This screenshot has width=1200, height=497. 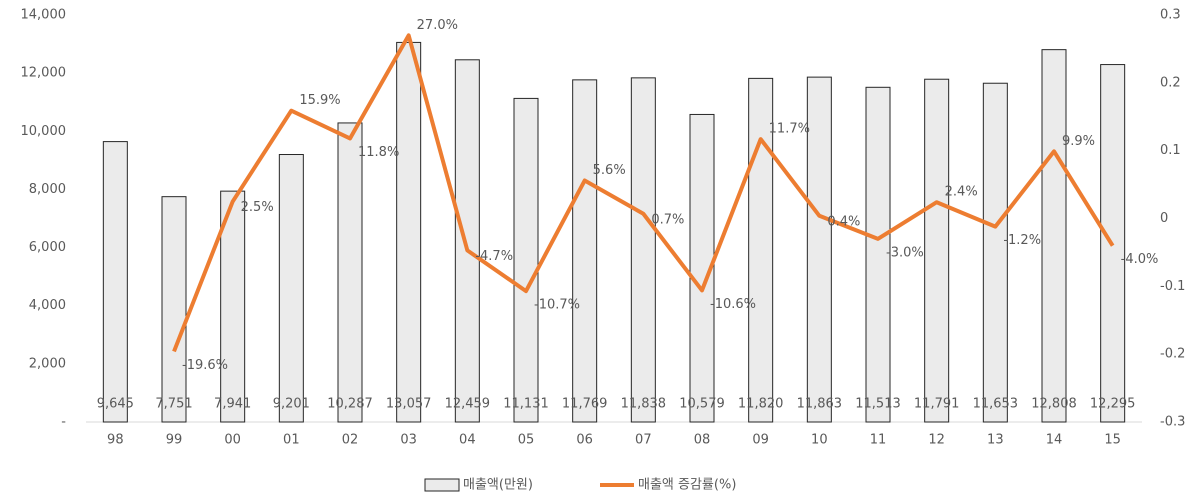 What do you see at coordinates (644, 404) in the screenshot?
I see `bar-value-label: 11,838` at bounding box center [644, 404].